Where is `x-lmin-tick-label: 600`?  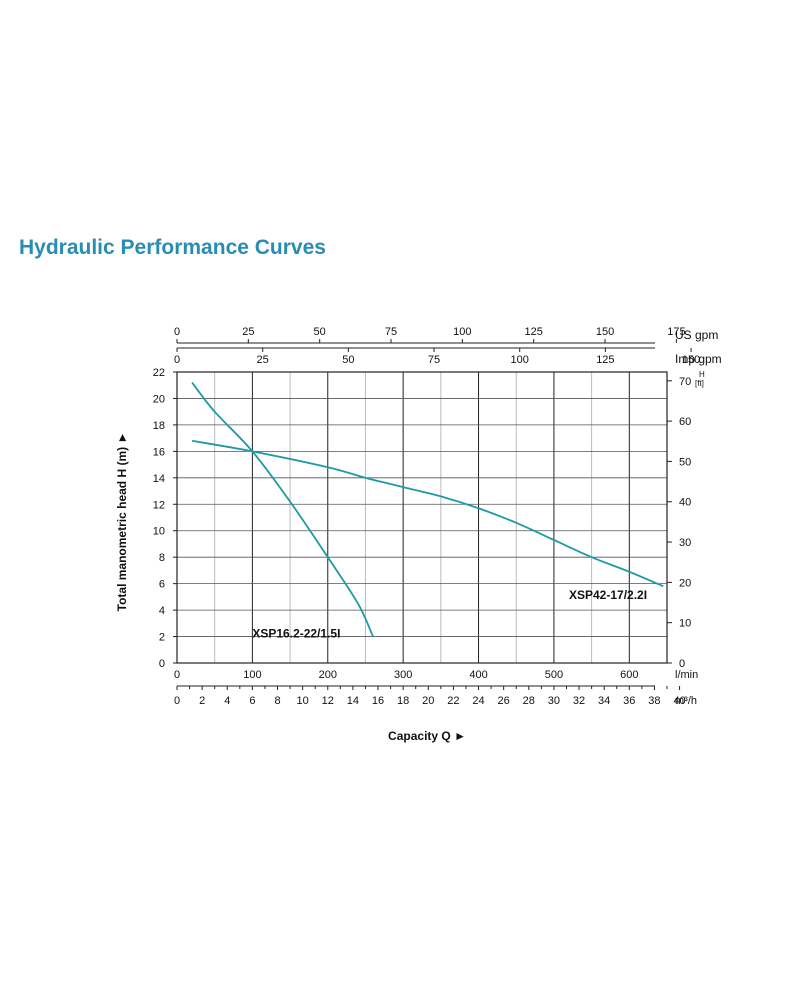
x-lmin-tick-label: 600 is located at coordinates (629, 675).